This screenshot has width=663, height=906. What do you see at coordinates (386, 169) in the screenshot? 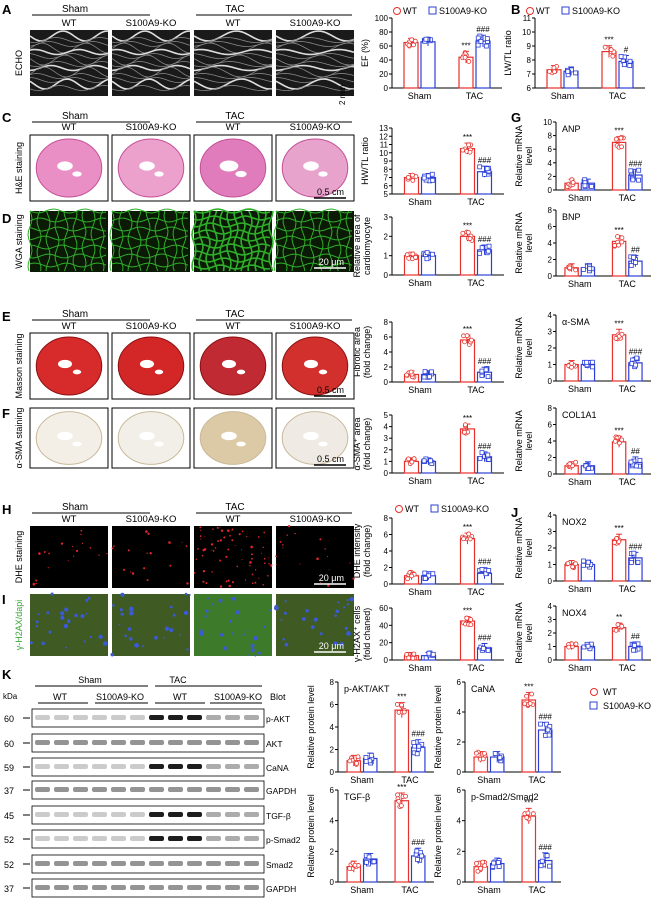
I see `y-tick-label: 8` at bounding box center [386, 169].